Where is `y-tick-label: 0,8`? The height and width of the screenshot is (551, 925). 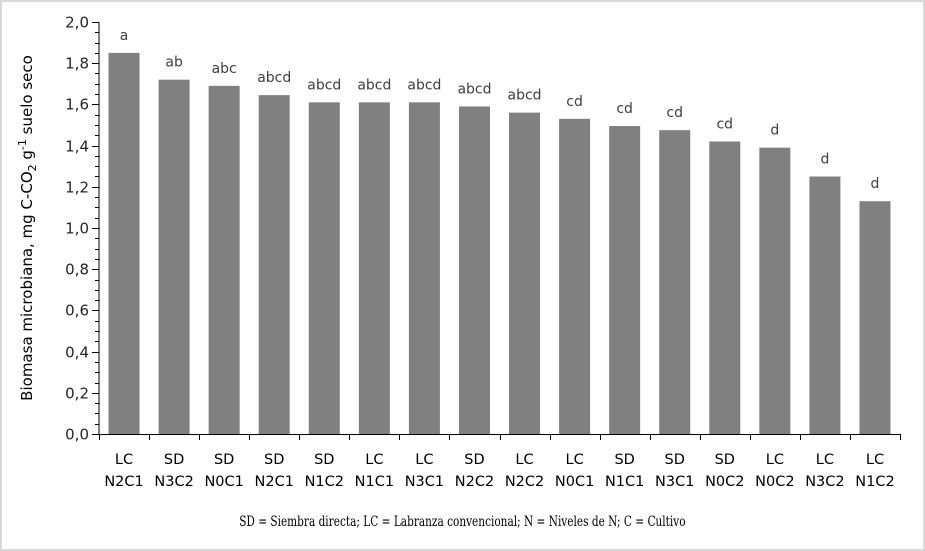
y-tick-label: 0,8 is located at coordinates (77, 270).